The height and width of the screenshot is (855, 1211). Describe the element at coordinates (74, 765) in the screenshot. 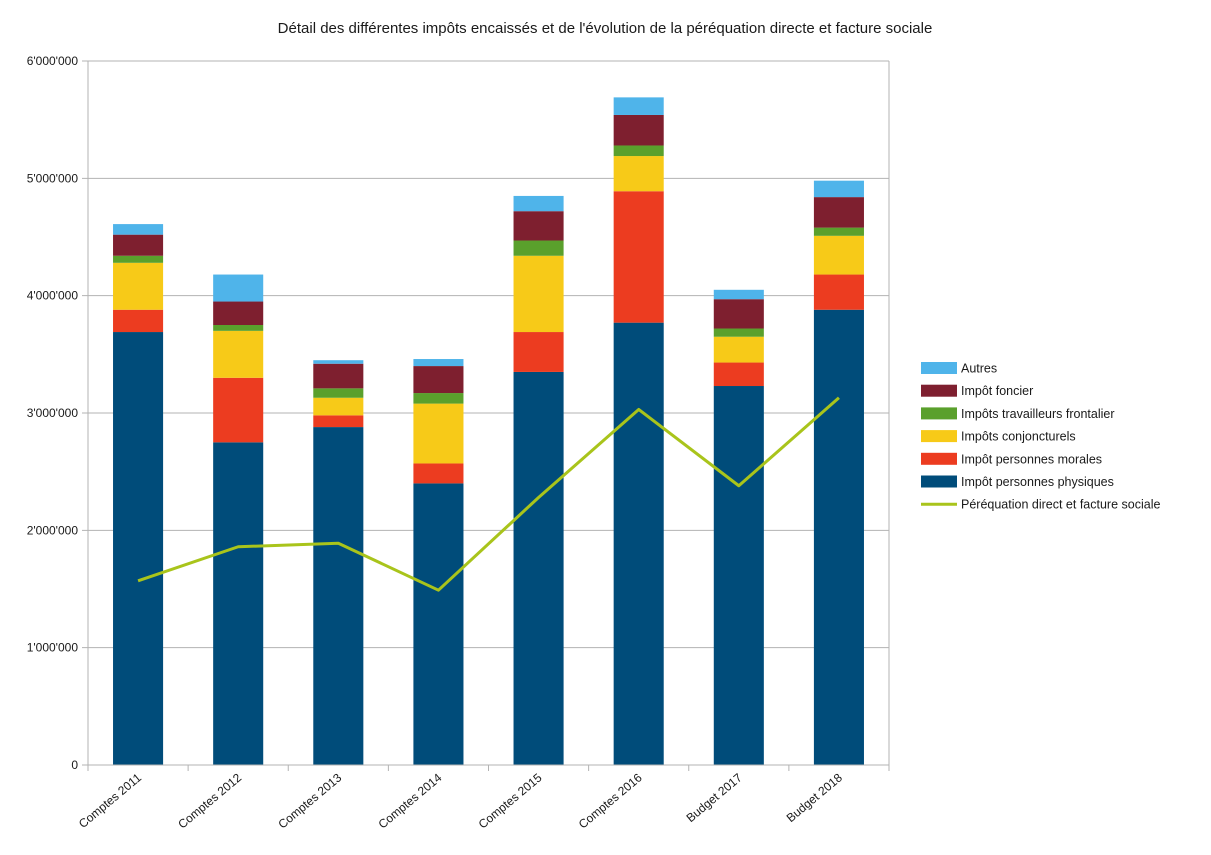

I see `y-tick-label: 0` at that location.